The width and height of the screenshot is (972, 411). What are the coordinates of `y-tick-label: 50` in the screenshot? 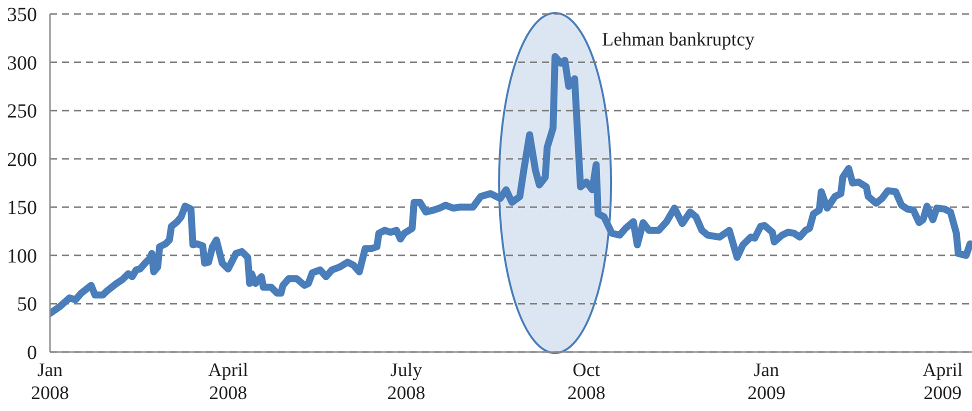 It's located at (27, 305).